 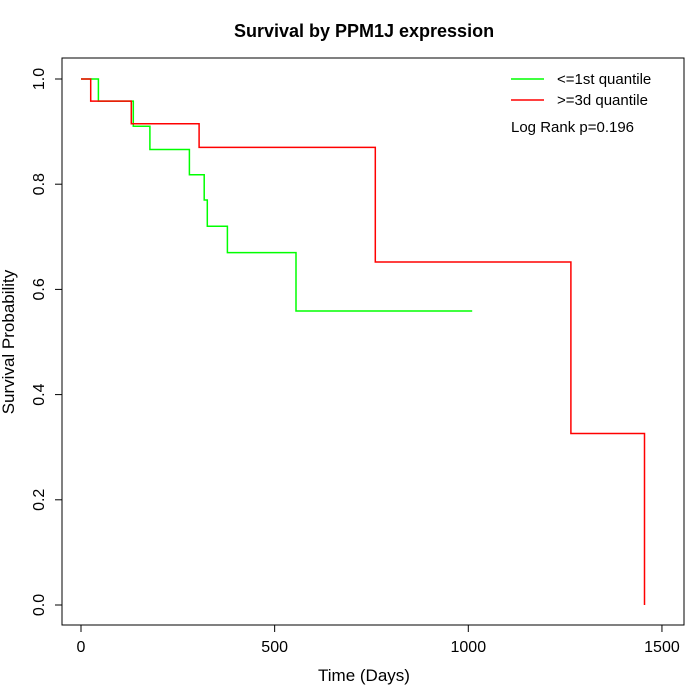 What do you see at coordinates (364, 31) in the screenshot?
I see `chart-title: Survival by PPM1J expression` at bounding box center [364, 31].